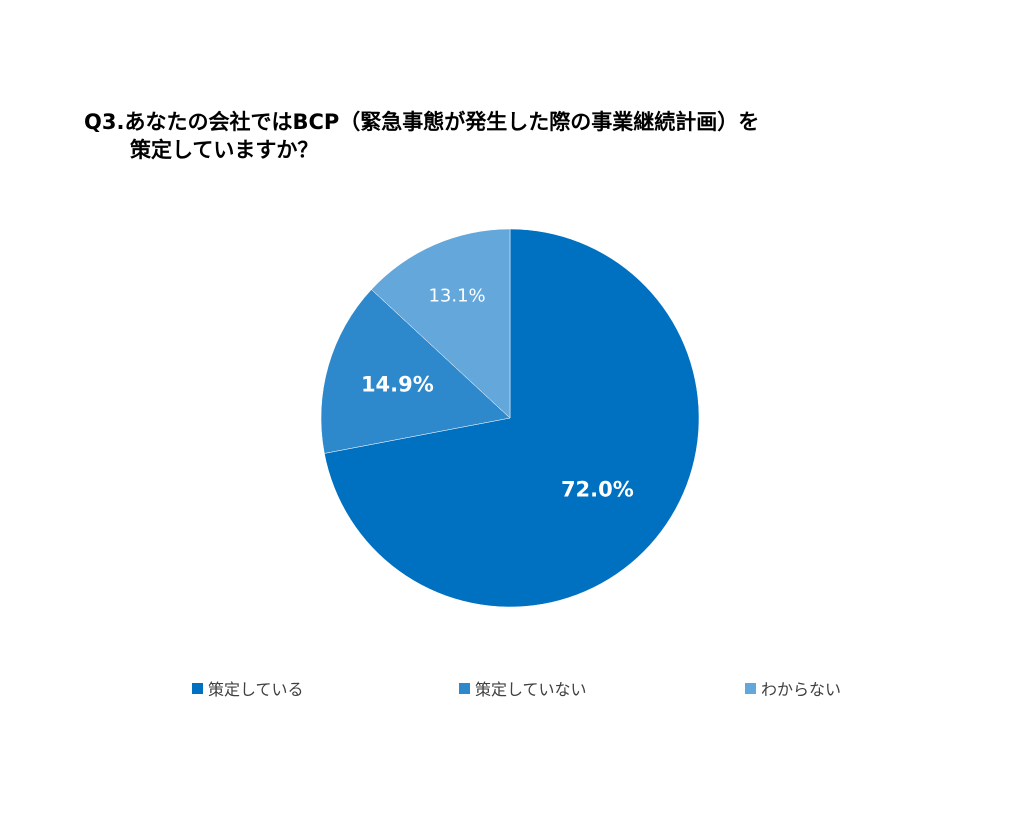  I want to click on legend-item-strategy-not-defined: 策定していない, so click(523, 688).